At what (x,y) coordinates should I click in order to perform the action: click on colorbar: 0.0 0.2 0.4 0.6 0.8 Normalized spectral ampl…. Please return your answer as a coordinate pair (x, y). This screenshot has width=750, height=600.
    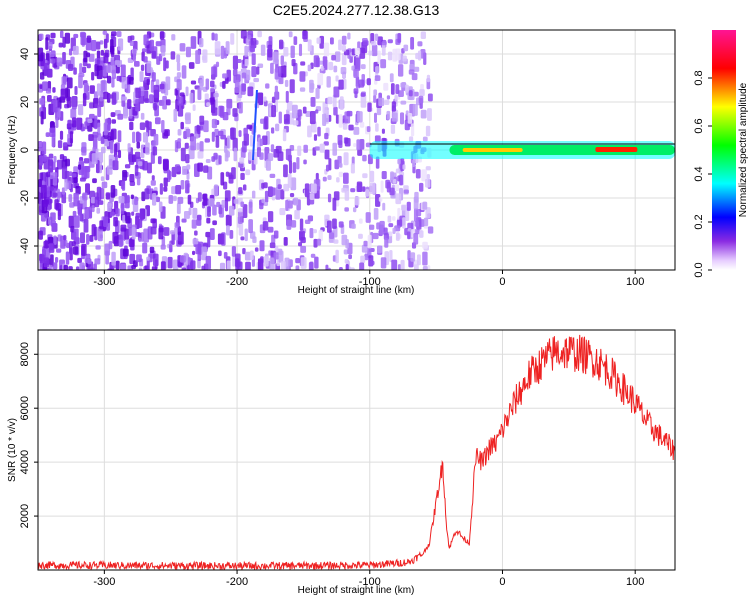
    Looking at the image, I should click on (721, 154).